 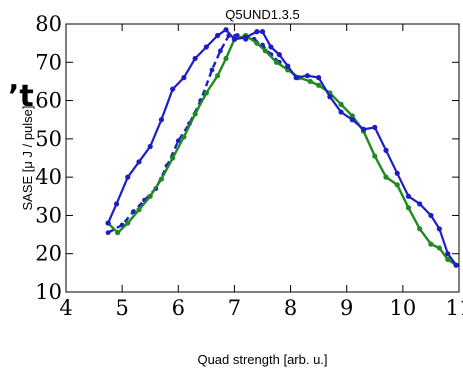 What do you see at coordinates (402, 308) in the screenshot?
I see `x-tick-label: 10` at bounding box center [402, 308].